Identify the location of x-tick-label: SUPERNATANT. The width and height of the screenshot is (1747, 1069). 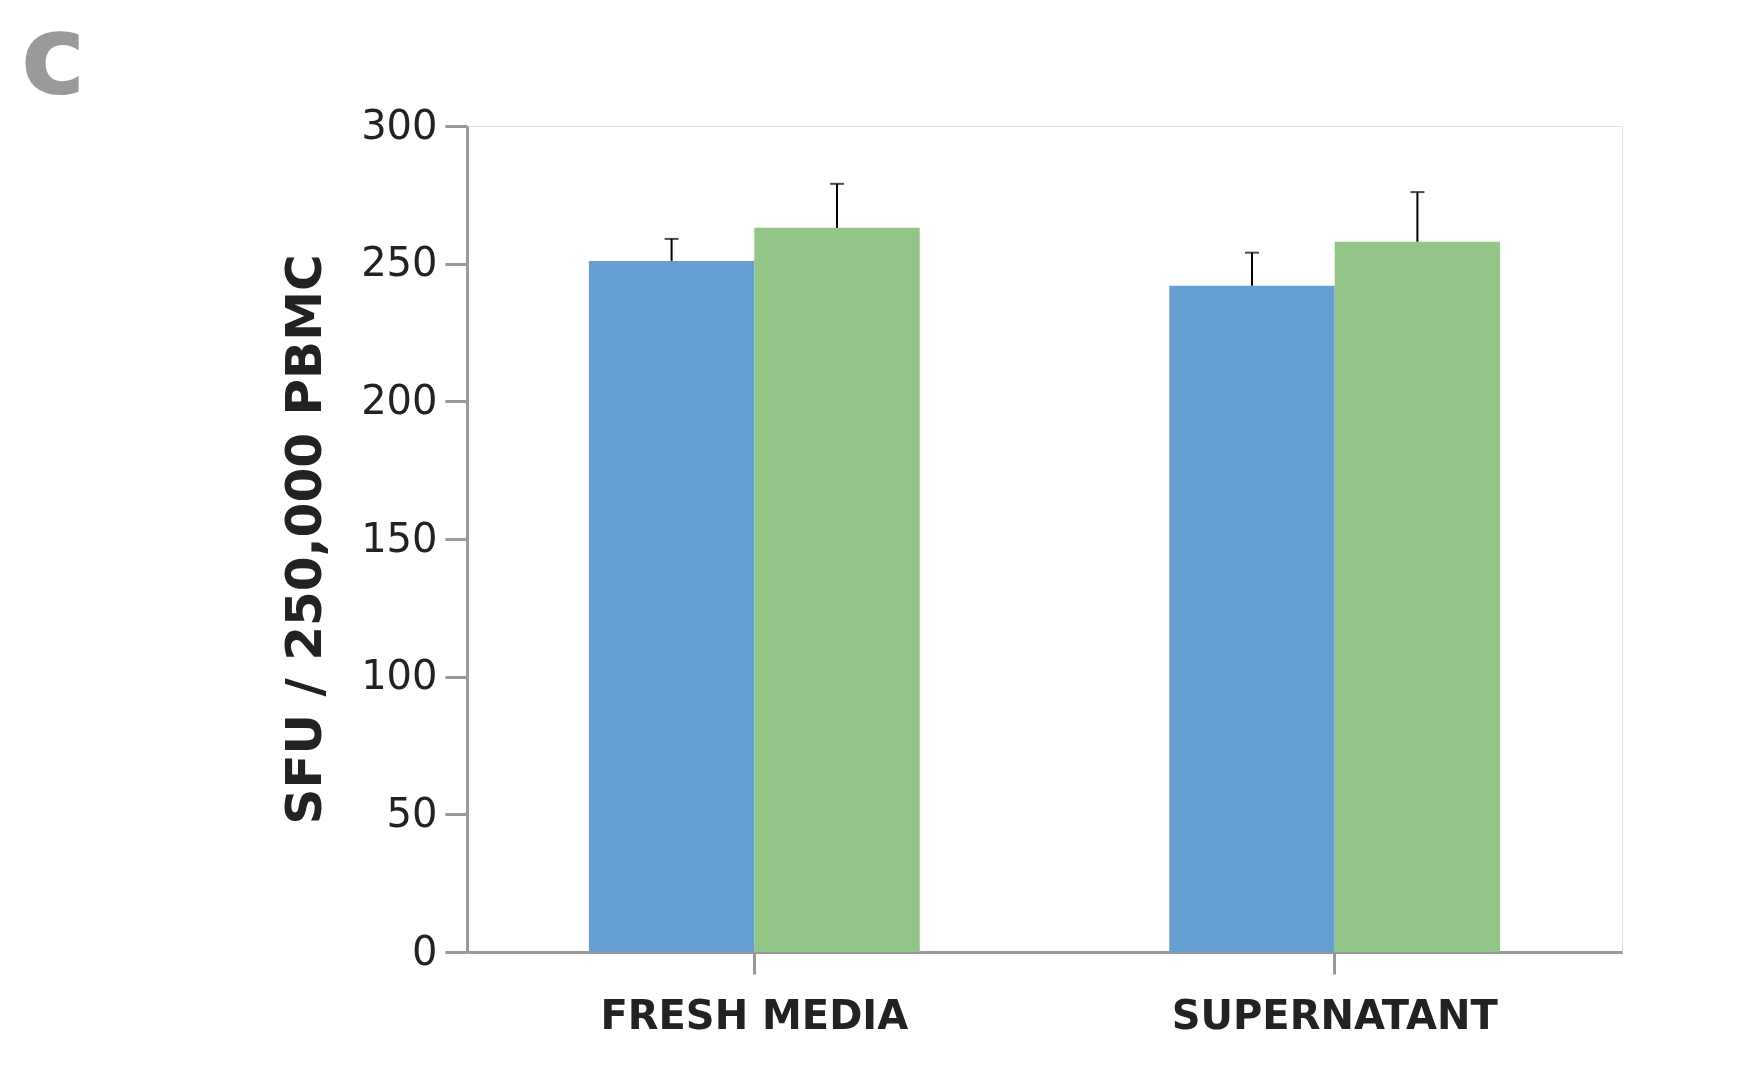
(1335, 1014).